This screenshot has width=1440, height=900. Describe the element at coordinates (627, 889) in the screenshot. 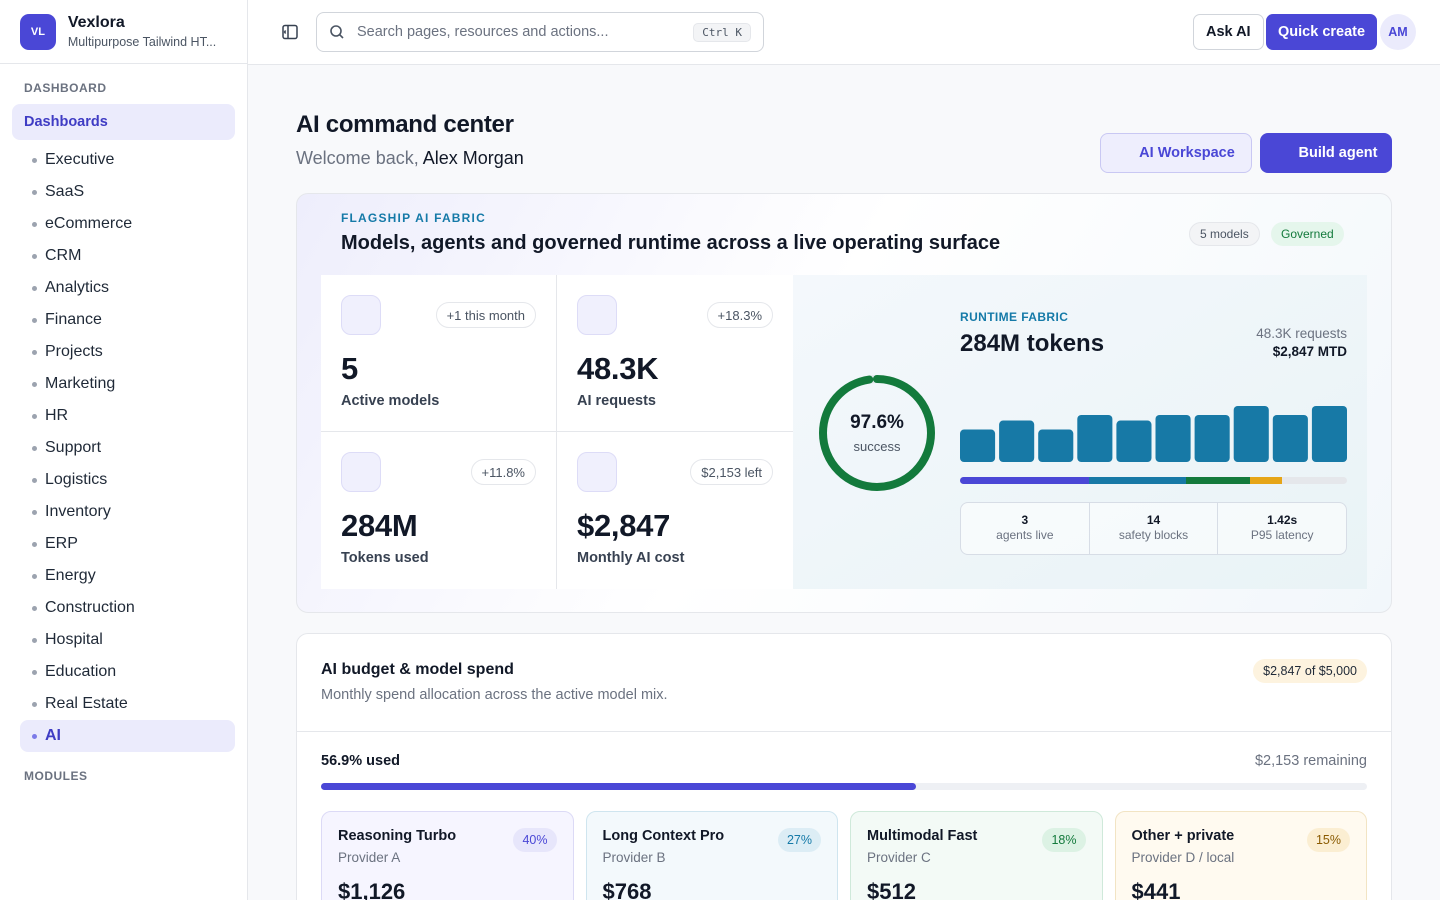

I see `model-spend: $768` at that location.